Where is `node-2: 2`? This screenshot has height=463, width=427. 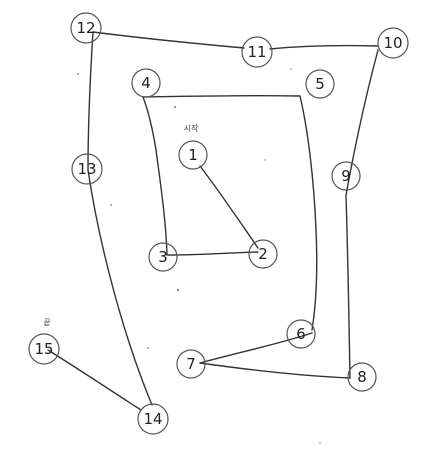
node-2: 2 is located at coordinates (263, 254).